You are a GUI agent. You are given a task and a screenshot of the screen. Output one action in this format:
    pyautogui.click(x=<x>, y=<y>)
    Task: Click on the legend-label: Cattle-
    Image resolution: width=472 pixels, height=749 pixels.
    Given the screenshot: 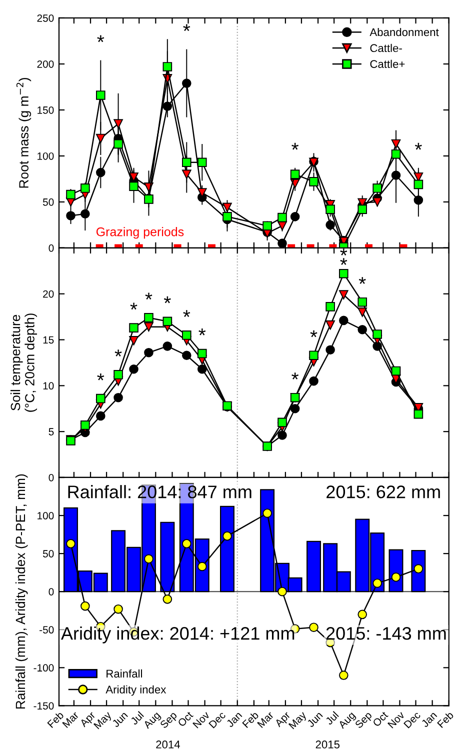 What is the action you would take?
    pyautogui.click(x=386, y=48)
    